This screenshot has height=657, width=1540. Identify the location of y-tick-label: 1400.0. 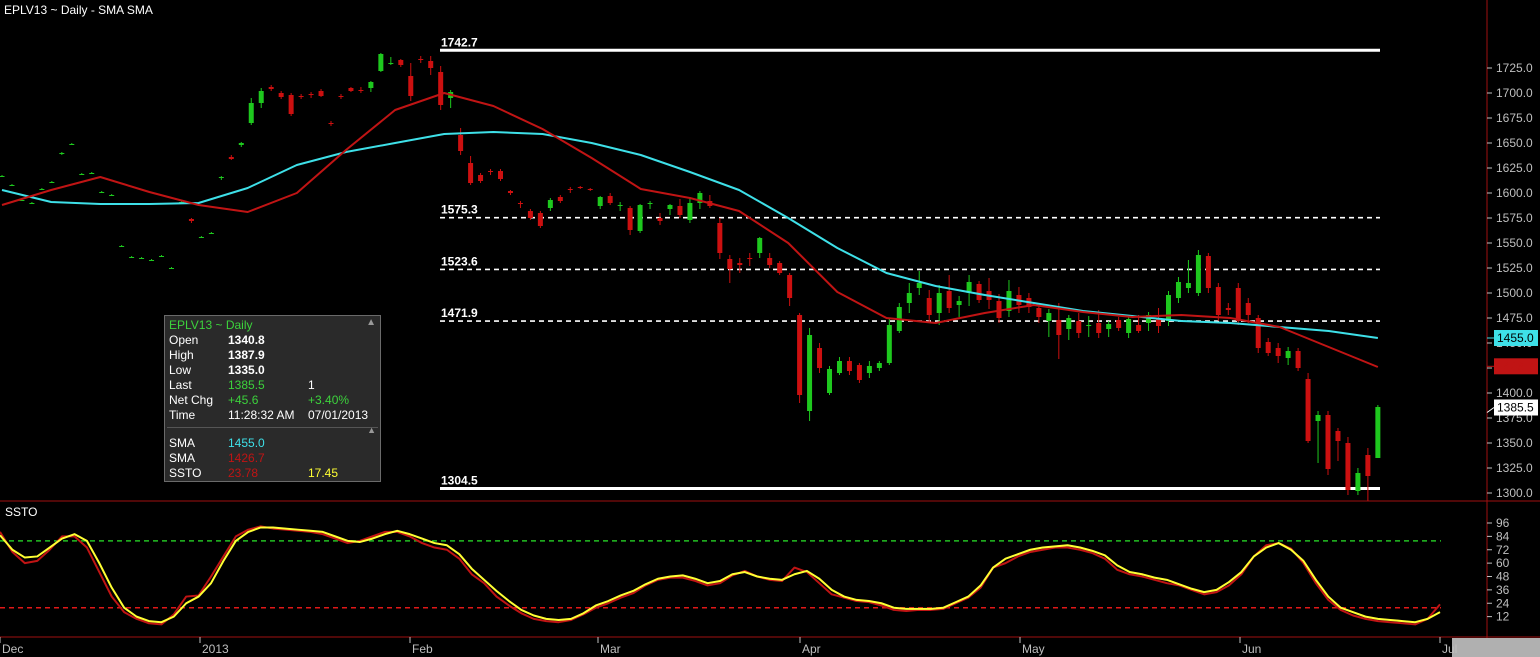
(1514, 393).